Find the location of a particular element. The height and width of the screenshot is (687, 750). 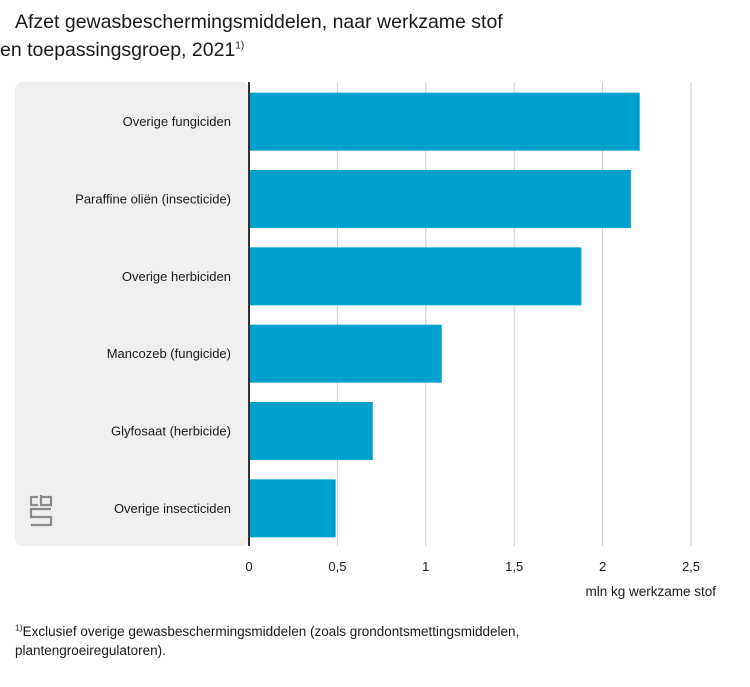

x-tick-label: 0,5 is located at coordinates (337, 566).